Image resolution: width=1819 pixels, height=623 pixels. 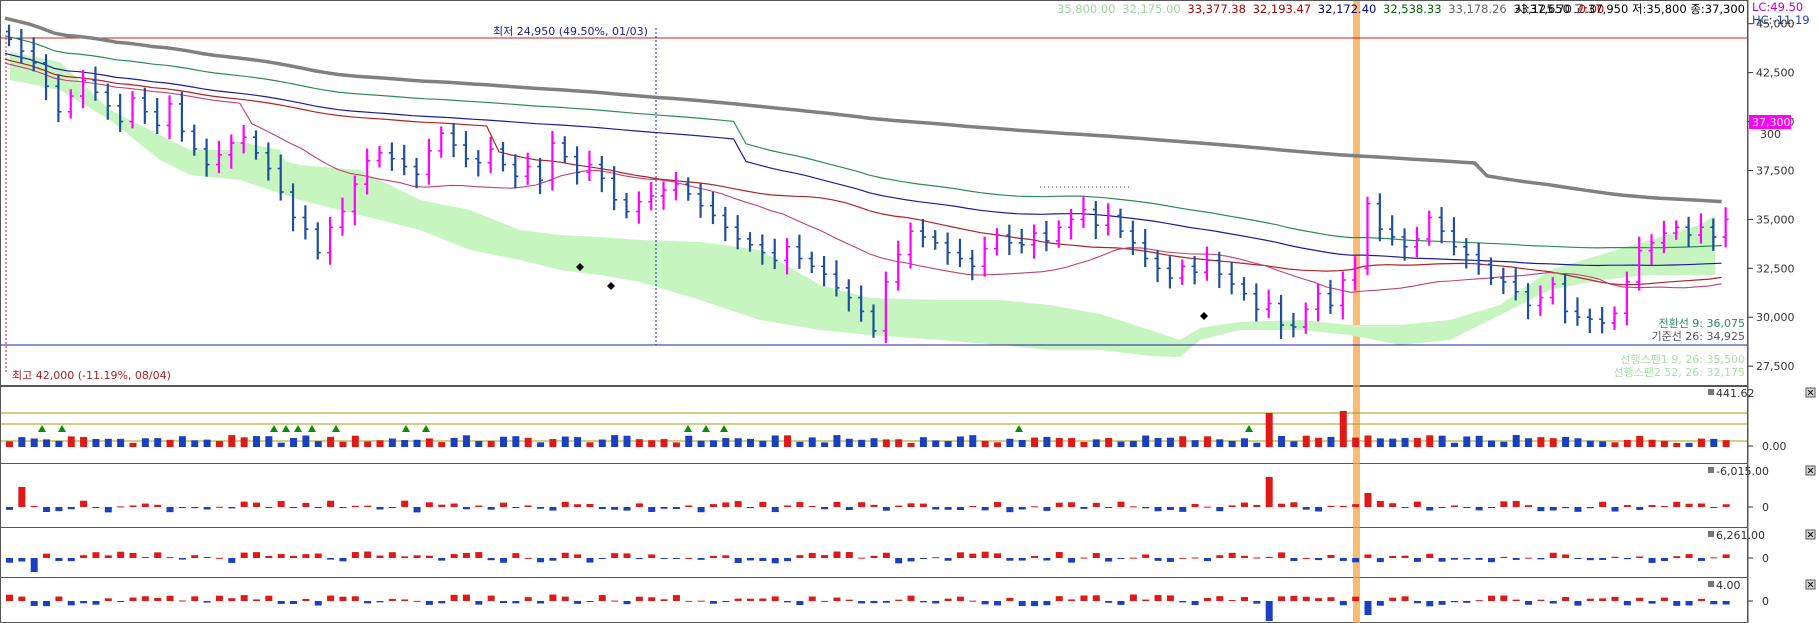 What do you see at coordinates (1711, 392) in the screenshot?
I see `panel-legend-swatch` at bounding box center [1711, 392].